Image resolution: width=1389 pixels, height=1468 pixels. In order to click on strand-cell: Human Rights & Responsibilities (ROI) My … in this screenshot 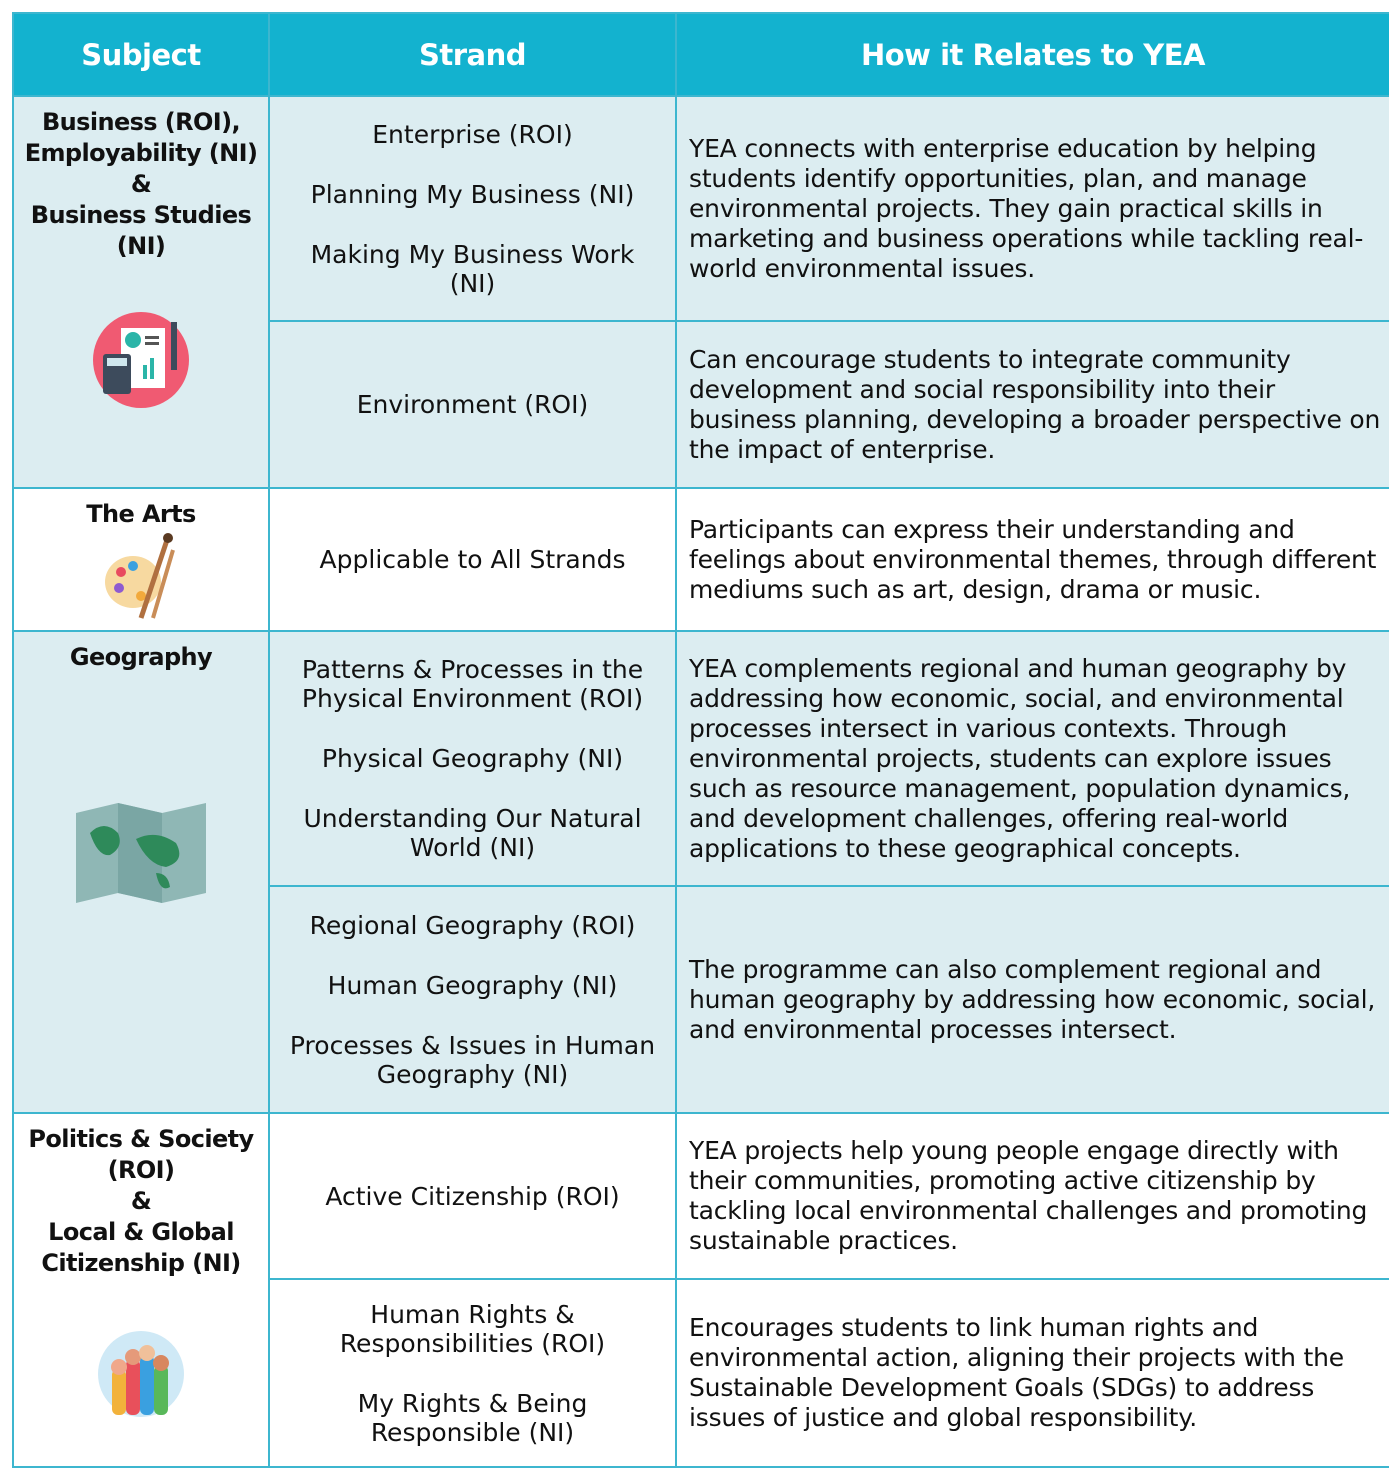, I will do `click(472, 1373)`.